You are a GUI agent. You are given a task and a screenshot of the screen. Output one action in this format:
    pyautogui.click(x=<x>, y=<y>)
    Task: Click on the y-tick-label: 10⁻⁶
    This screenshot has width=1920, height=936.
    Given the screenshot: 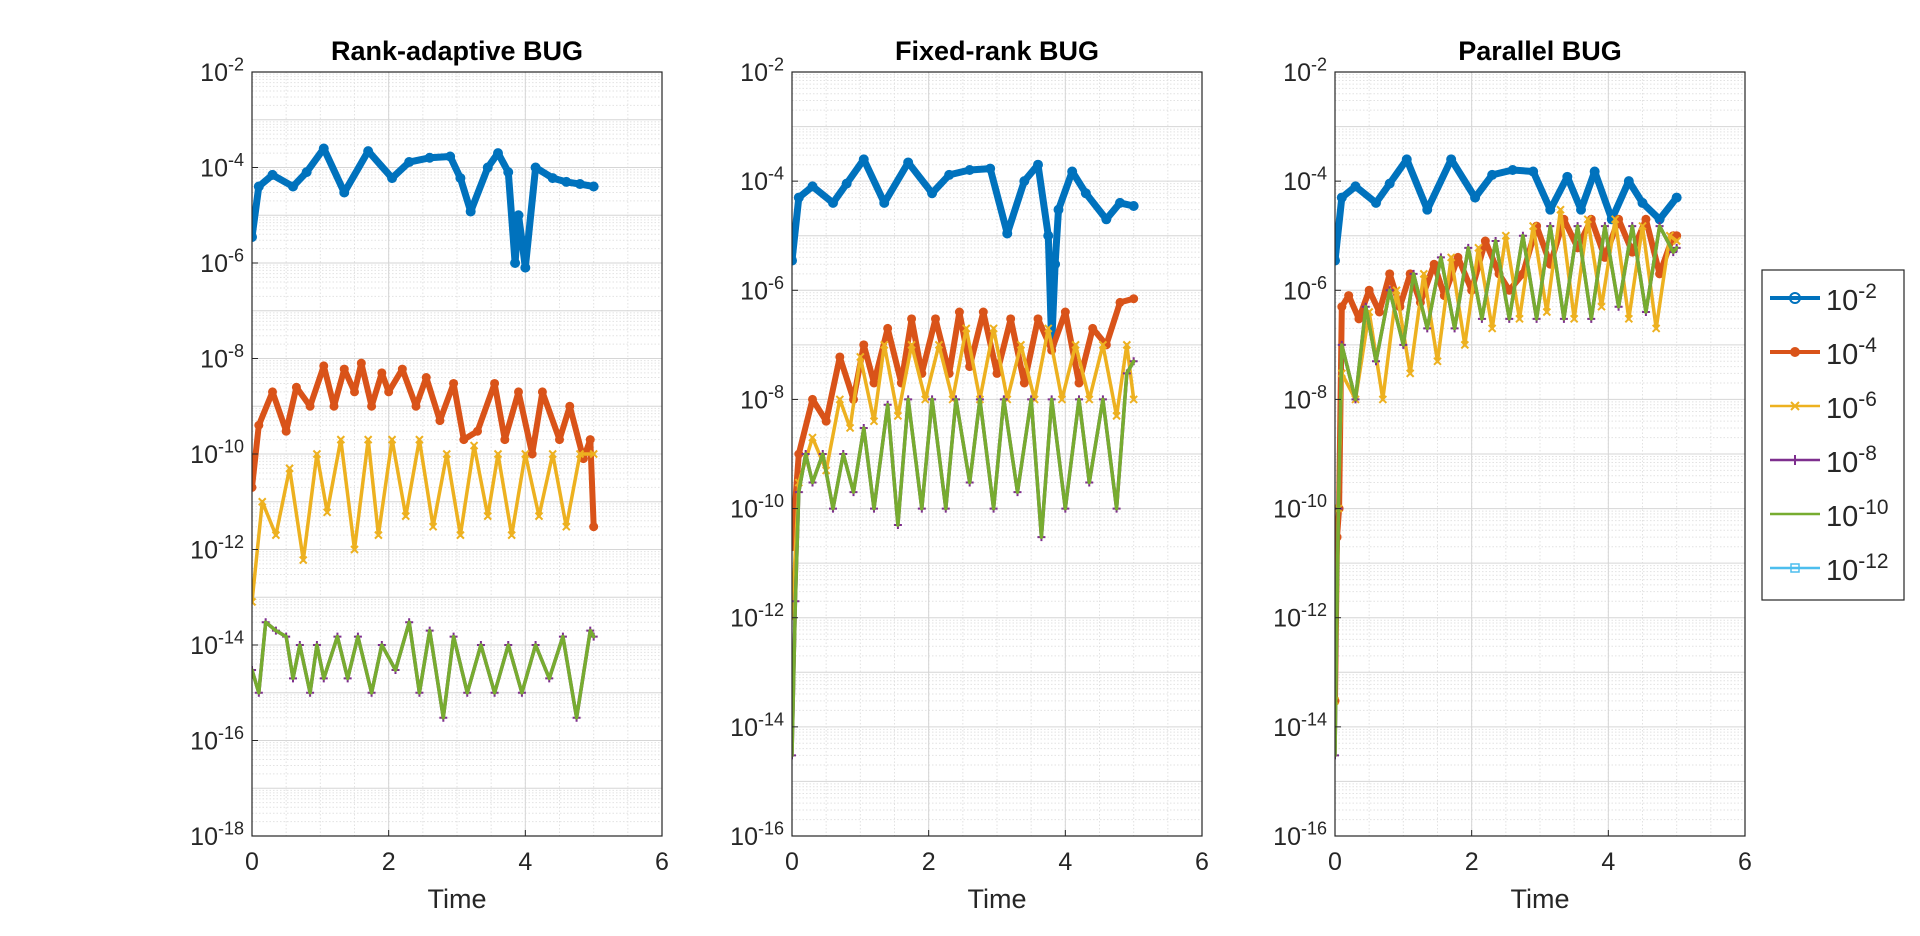 What is the action you would take?
    pyautogui.click(x=222, y=262)
    